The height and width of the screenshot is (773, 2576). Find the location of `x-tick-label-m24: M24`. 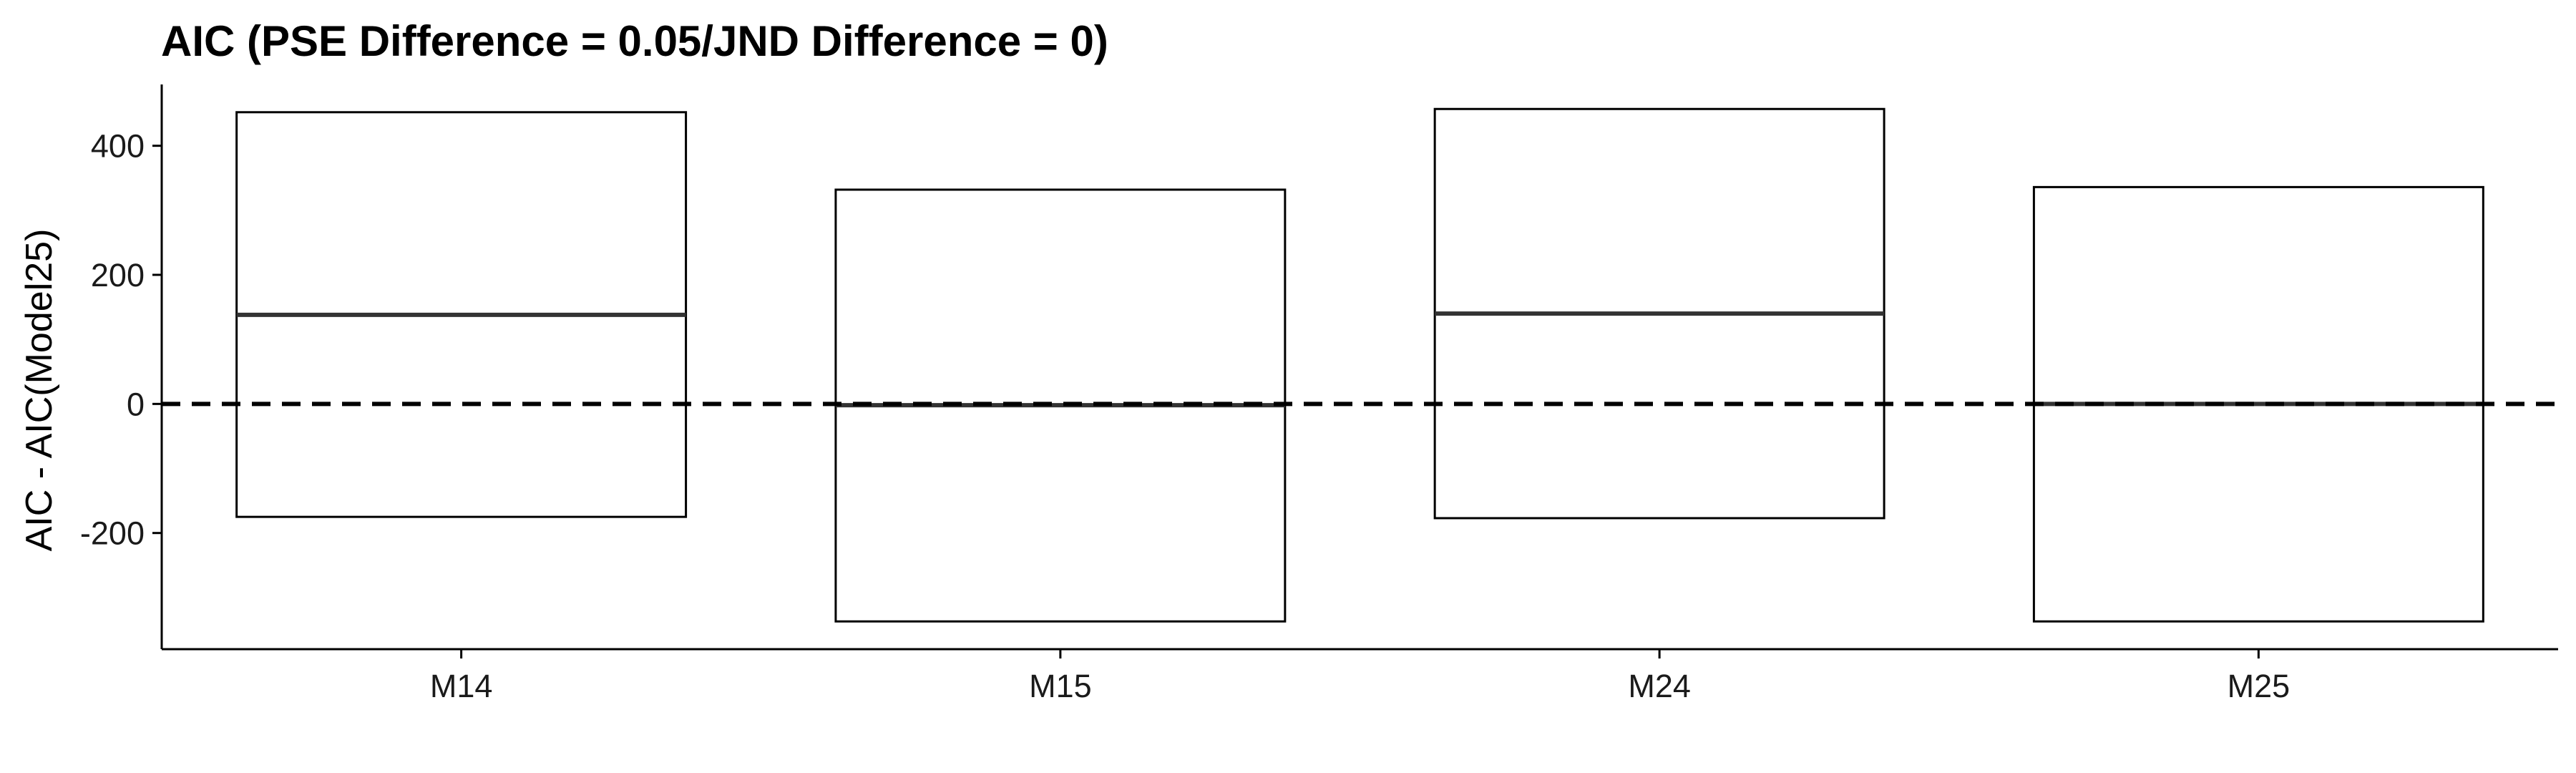

x-tick-label-m24: M24 is located at coordinates (1659, 686).